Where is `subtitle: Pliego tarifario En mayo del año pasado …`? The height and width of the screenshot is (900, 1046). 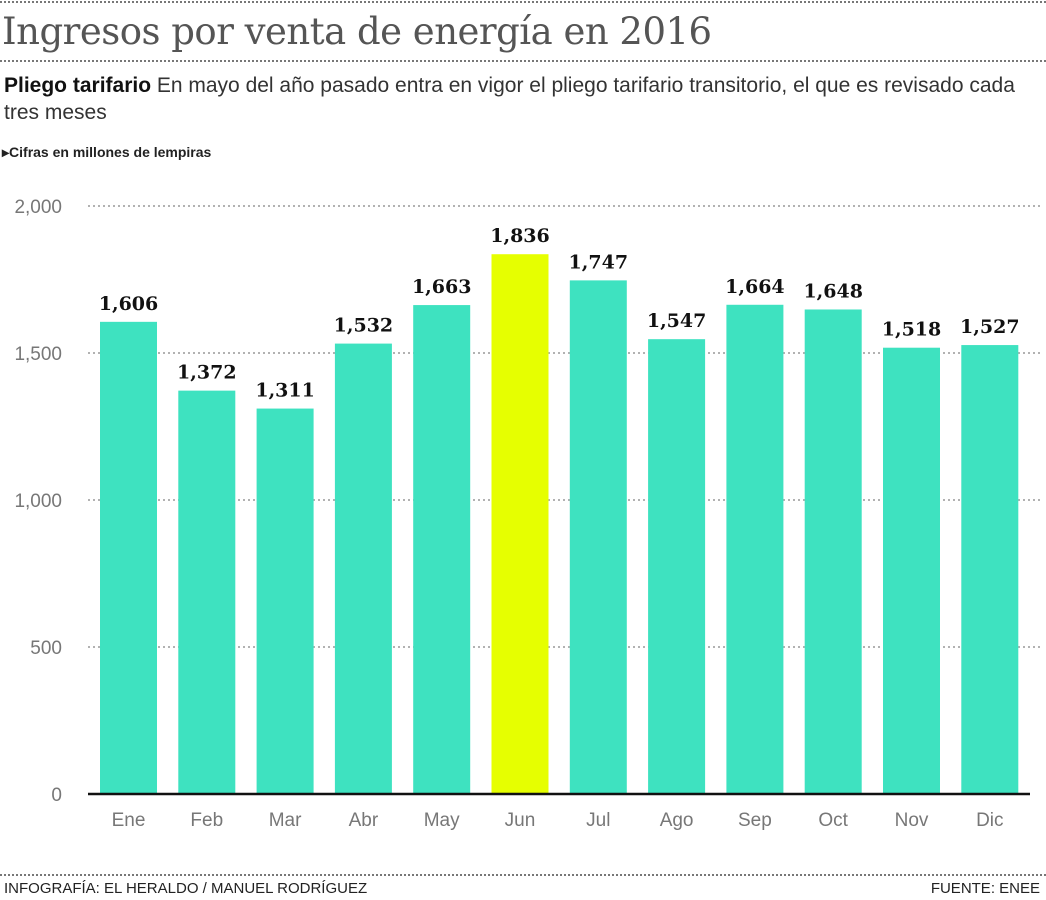 subtitle: Pliego tarifario En mayo del año pasado … is located at coordinates (521, 99).